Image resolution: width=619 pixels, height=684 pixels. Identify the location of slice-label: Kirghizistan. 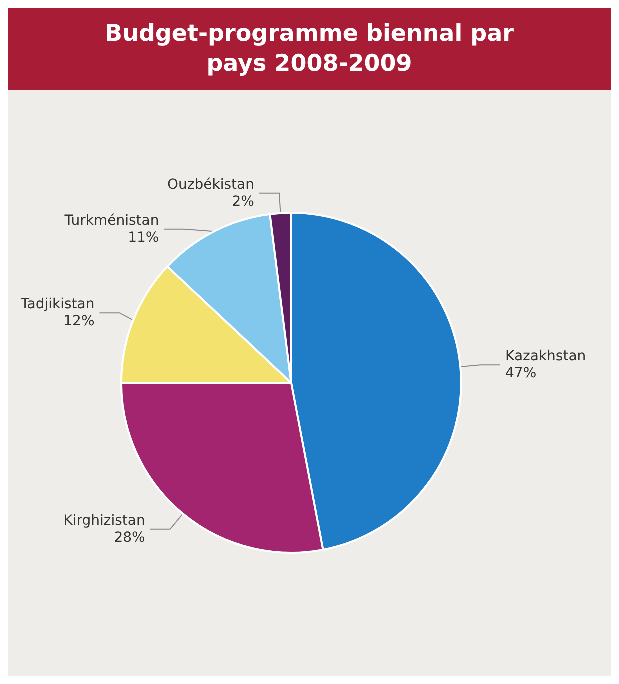
(105, 520).